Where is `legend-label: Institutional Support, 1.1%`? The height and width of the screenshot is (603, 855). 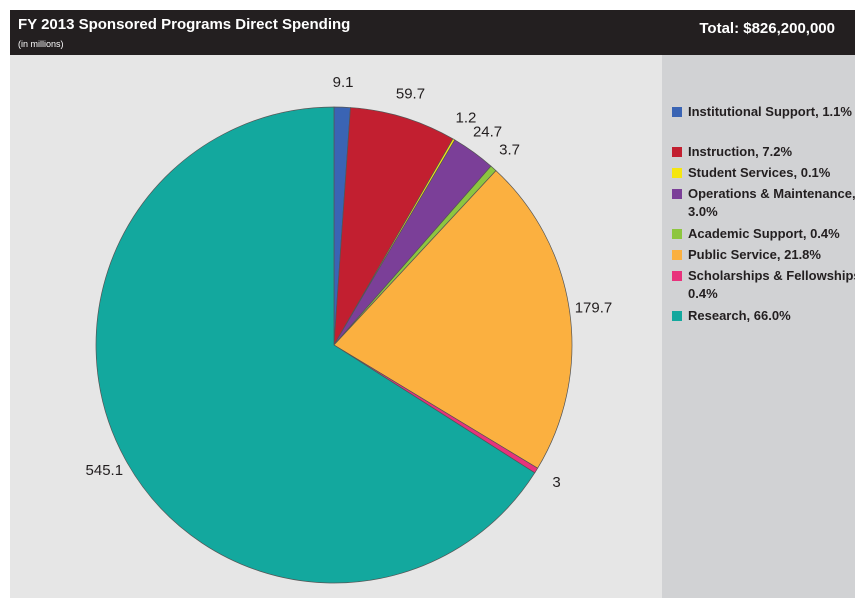
legend-label: Institutional Support, 1.1% is located at coordinates (770, 111).